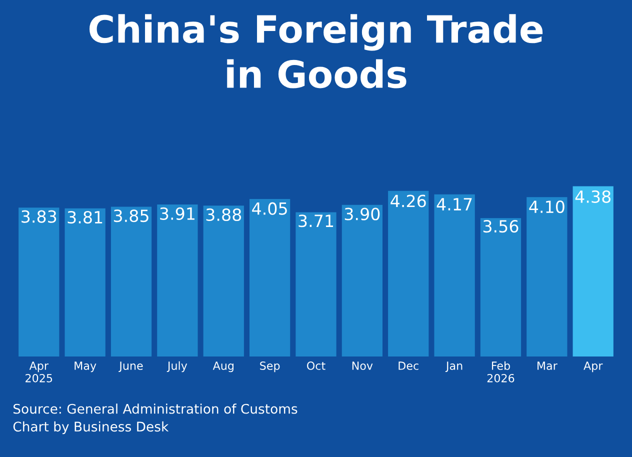 The height and width of the screenshot is (457, 632). Describe the element at coordinates (546, 207) in the screenshot. I see `data-label: 4.10` at that location.